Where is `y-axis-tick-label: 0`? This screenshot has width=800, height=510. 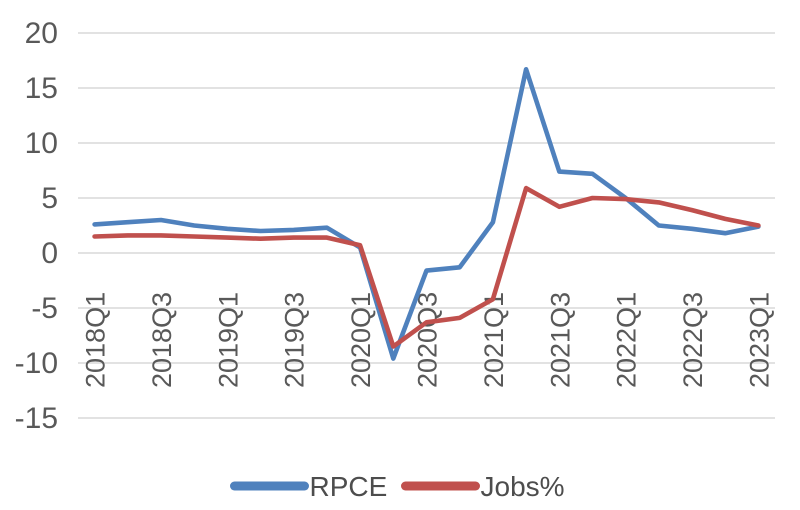 y-axis-tick-label: 0 is located at coordinates (49, 253).